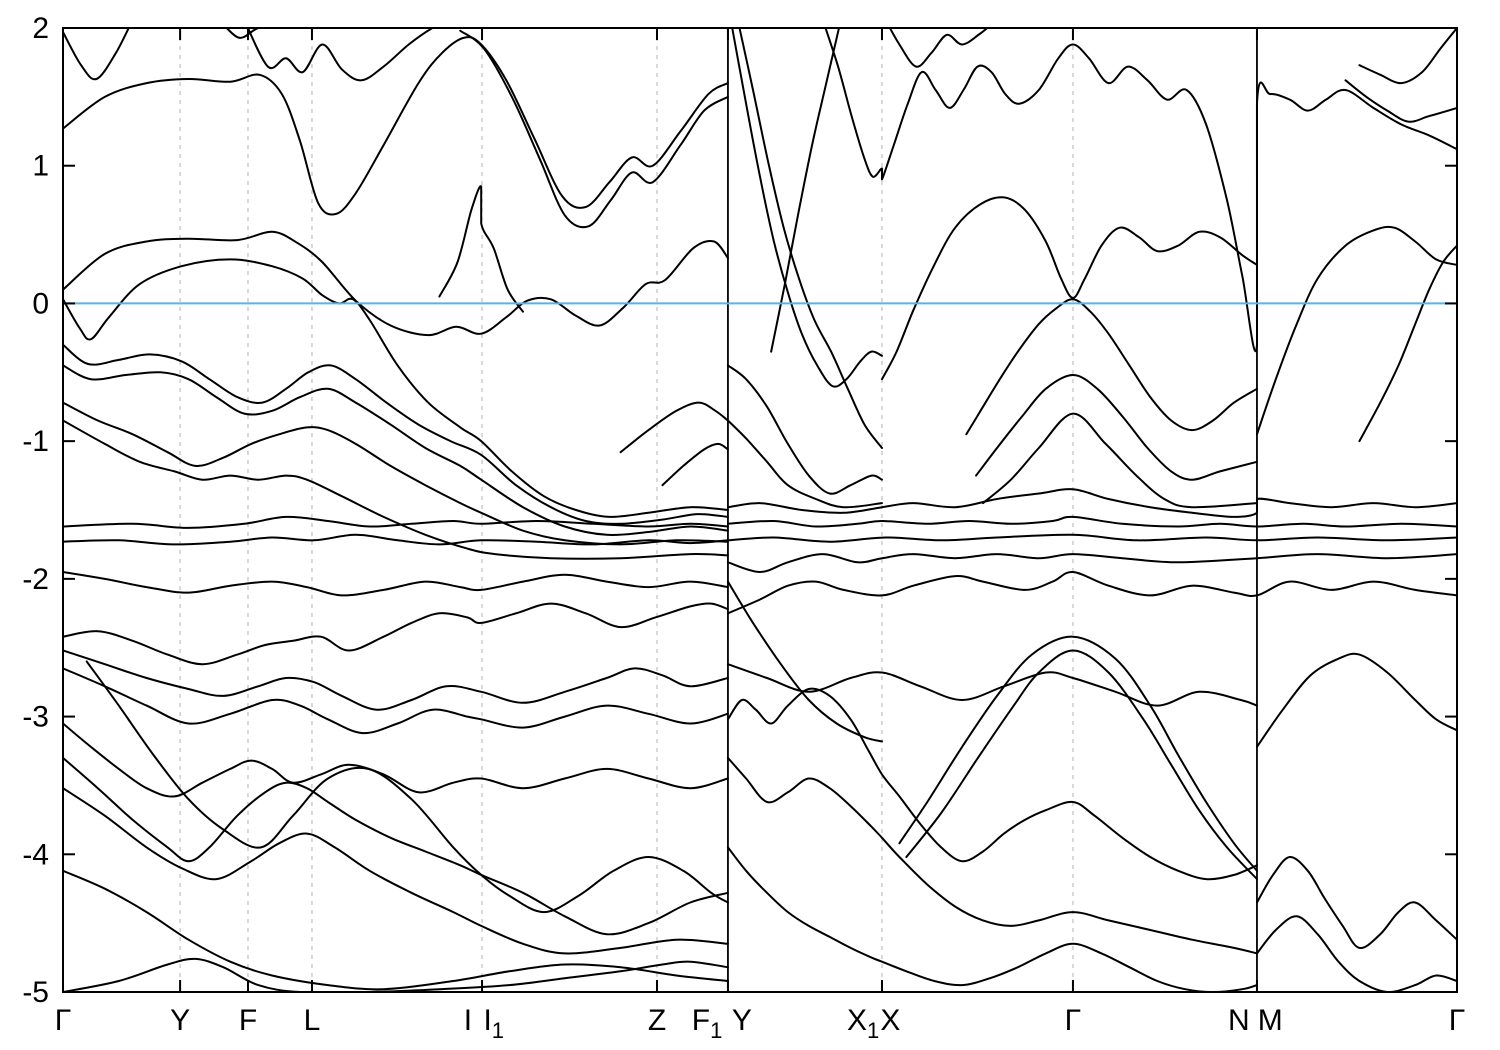 Image resolution: width=1500 pixels, height=1050 pixels. I want to click on y-axis-label: -3, so click(35, 717).